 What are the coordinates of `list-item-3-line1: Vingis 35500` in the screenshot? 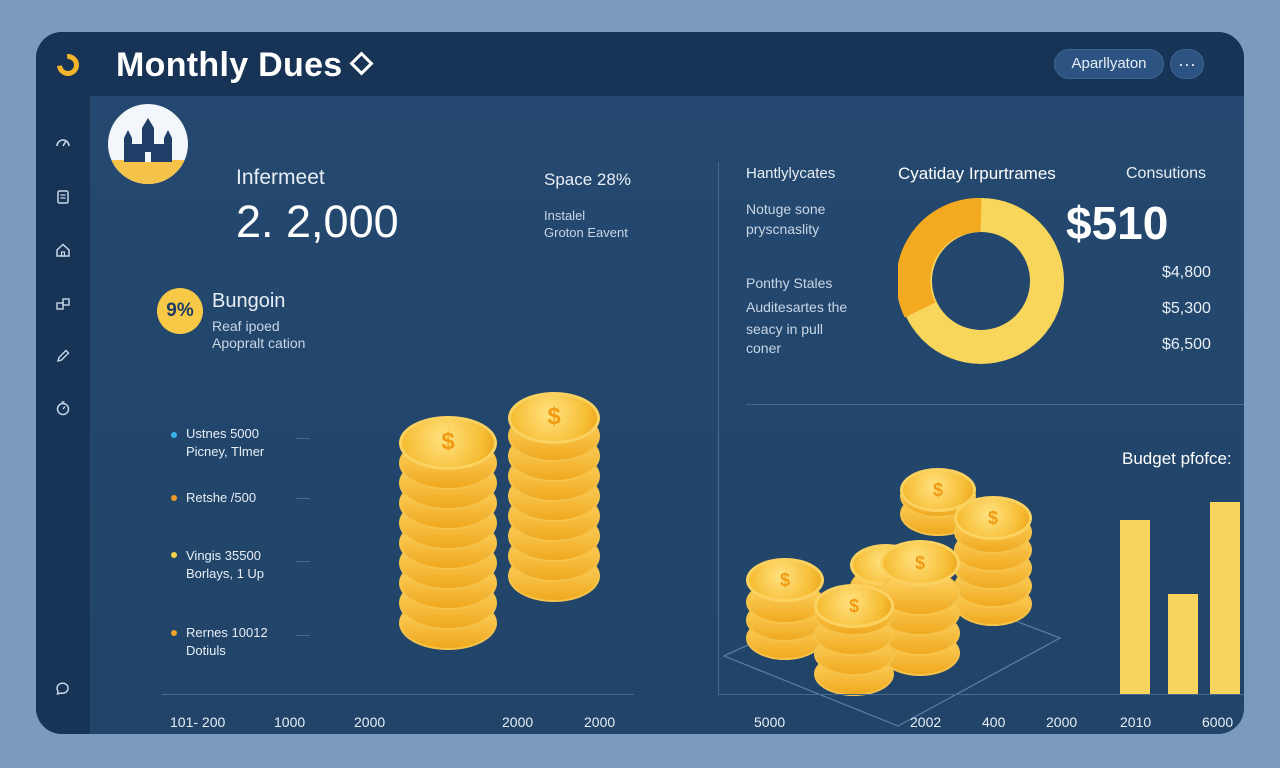 It's located at (223, 555).